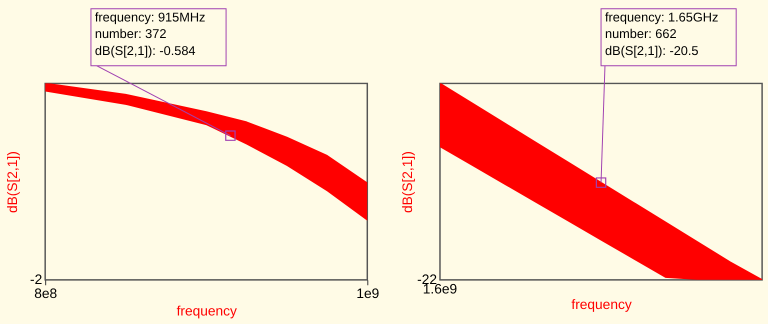  What do you see at coordinates (46, 294) in the screenshot?
I see `x-tick-label: 8e8` at bounding box center [46, 294].